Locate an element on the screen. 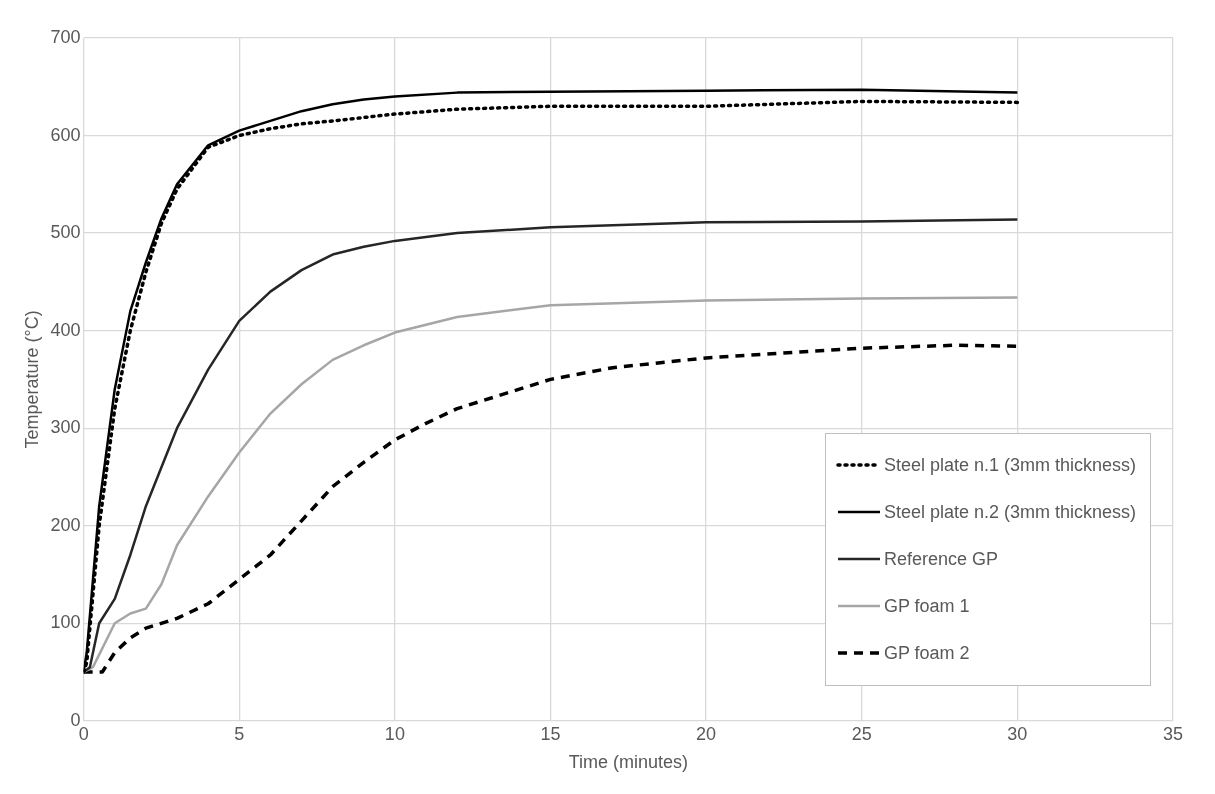 This screenshot has width=1215, height=794. x-axis-title: Time (minutes) is located at coordinates (628, 762).